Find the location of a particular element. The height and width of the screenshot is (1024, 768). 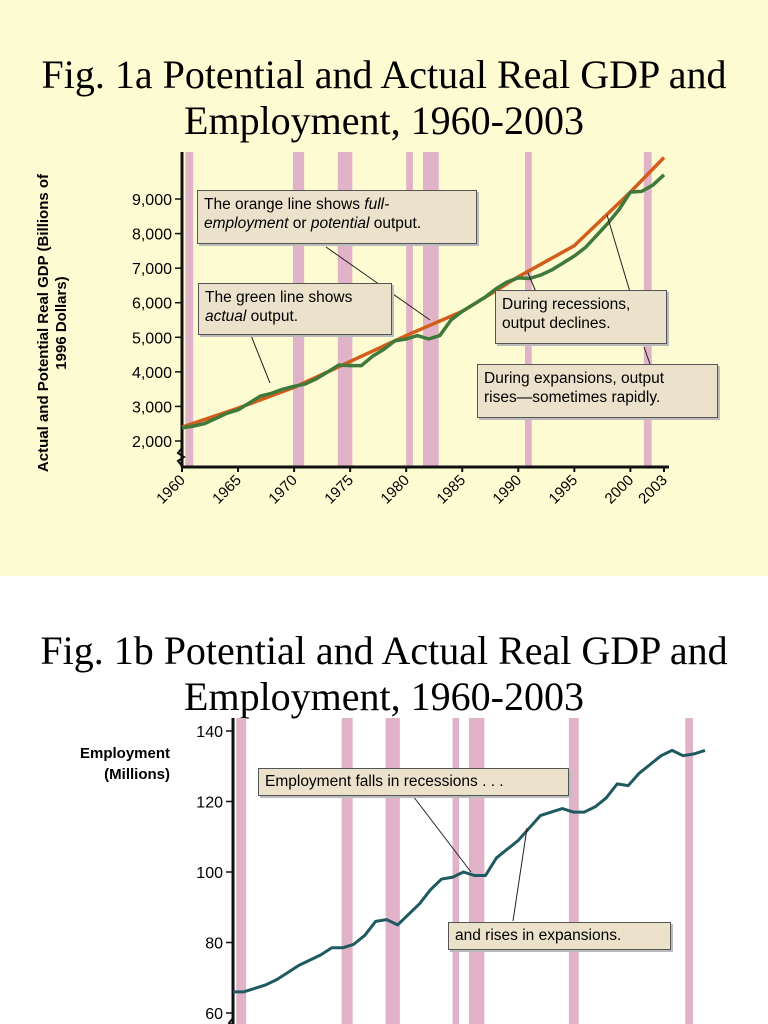

x-tick-label: 1960 is located at coordinates (171, 490).